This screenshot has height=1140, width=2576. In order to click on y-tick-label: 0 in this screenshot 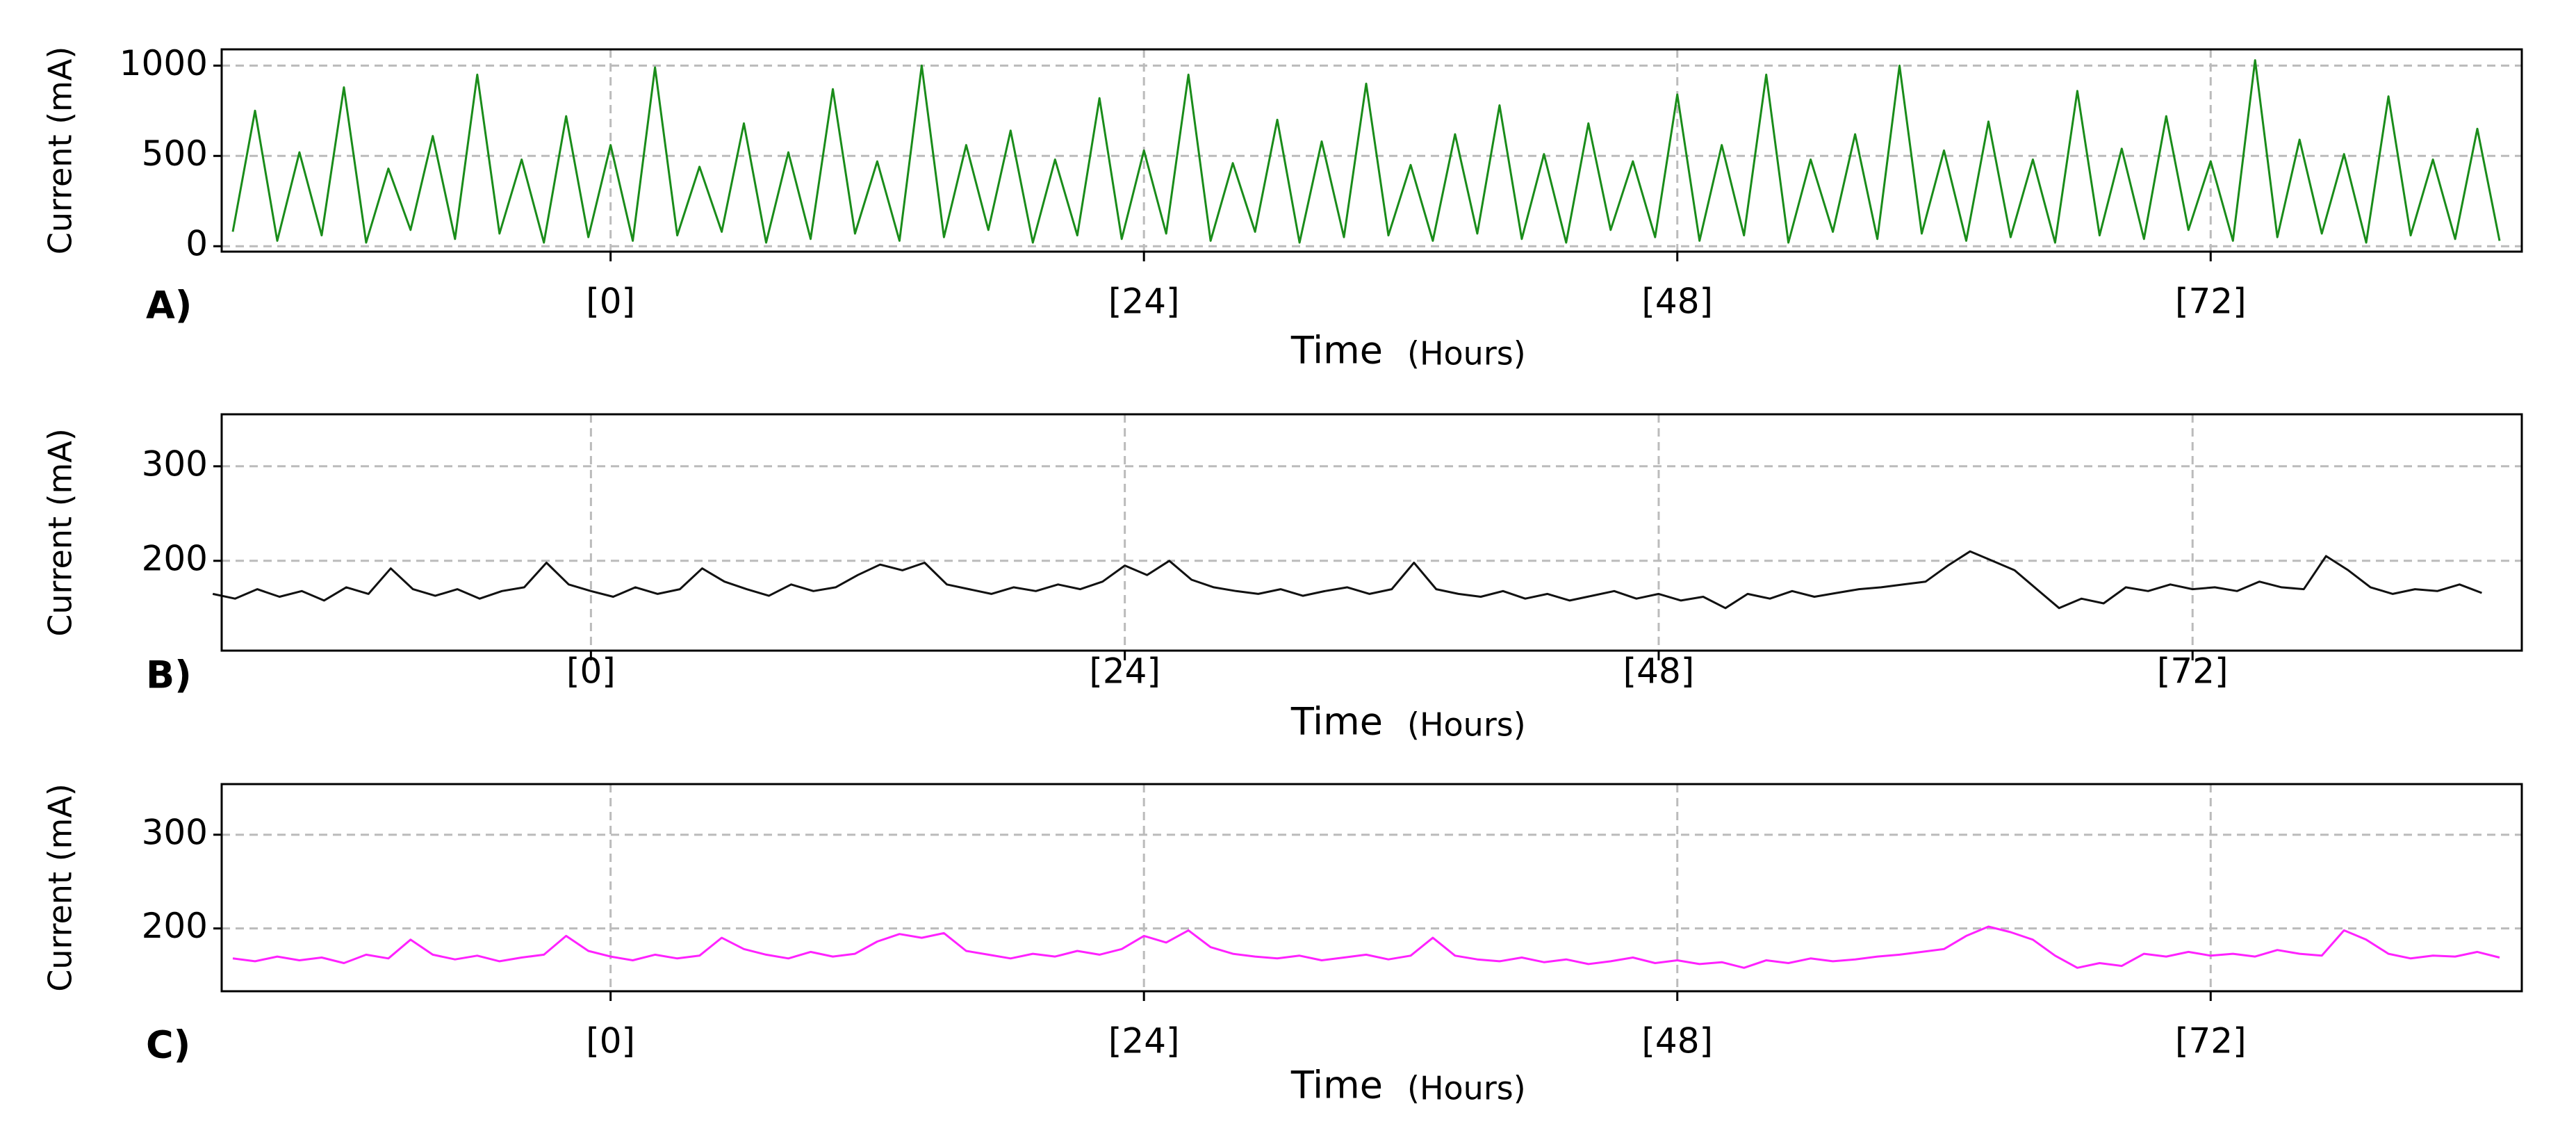, I will do `click(197, 244)`.